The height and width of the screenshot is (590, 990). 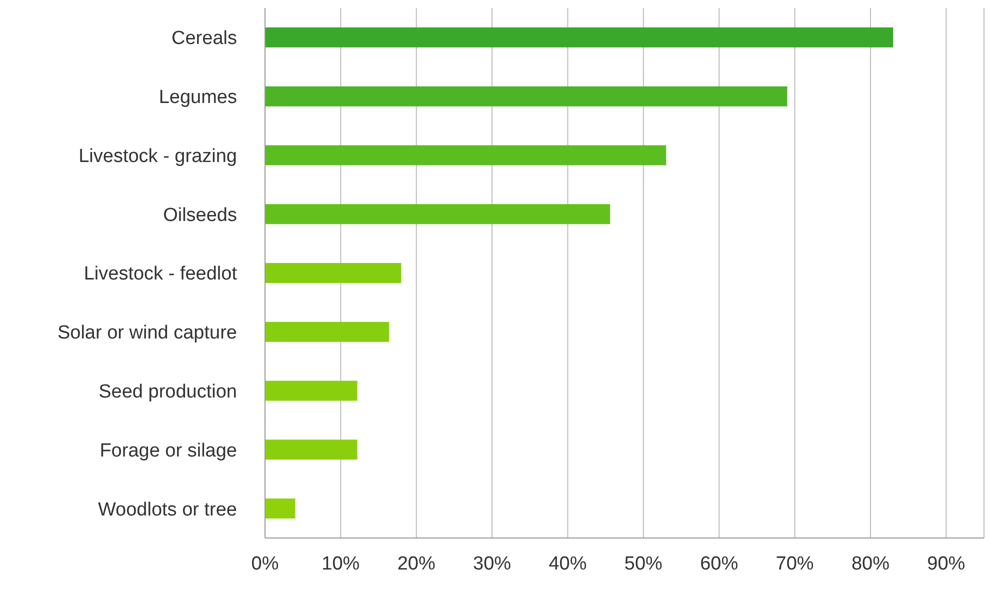 What do you see at coordinates (167, 392) in the screenshot?
I see `y-tick-label: Seed production` at bounding box center [167, 392].